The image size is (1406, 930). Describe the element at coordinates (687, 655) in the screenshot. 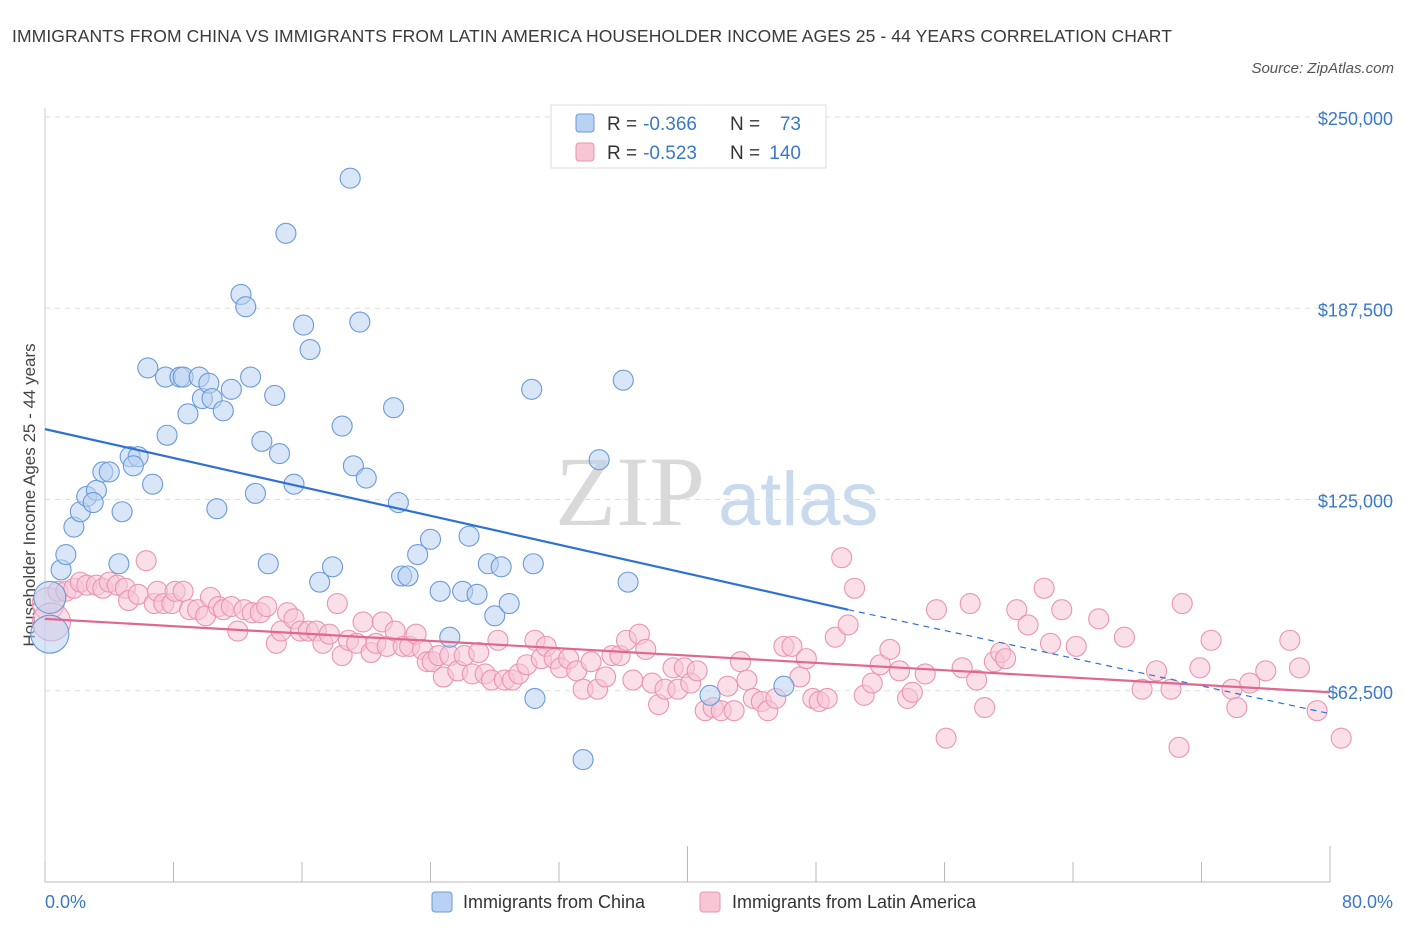

I see `trend-line-latin` at that location.